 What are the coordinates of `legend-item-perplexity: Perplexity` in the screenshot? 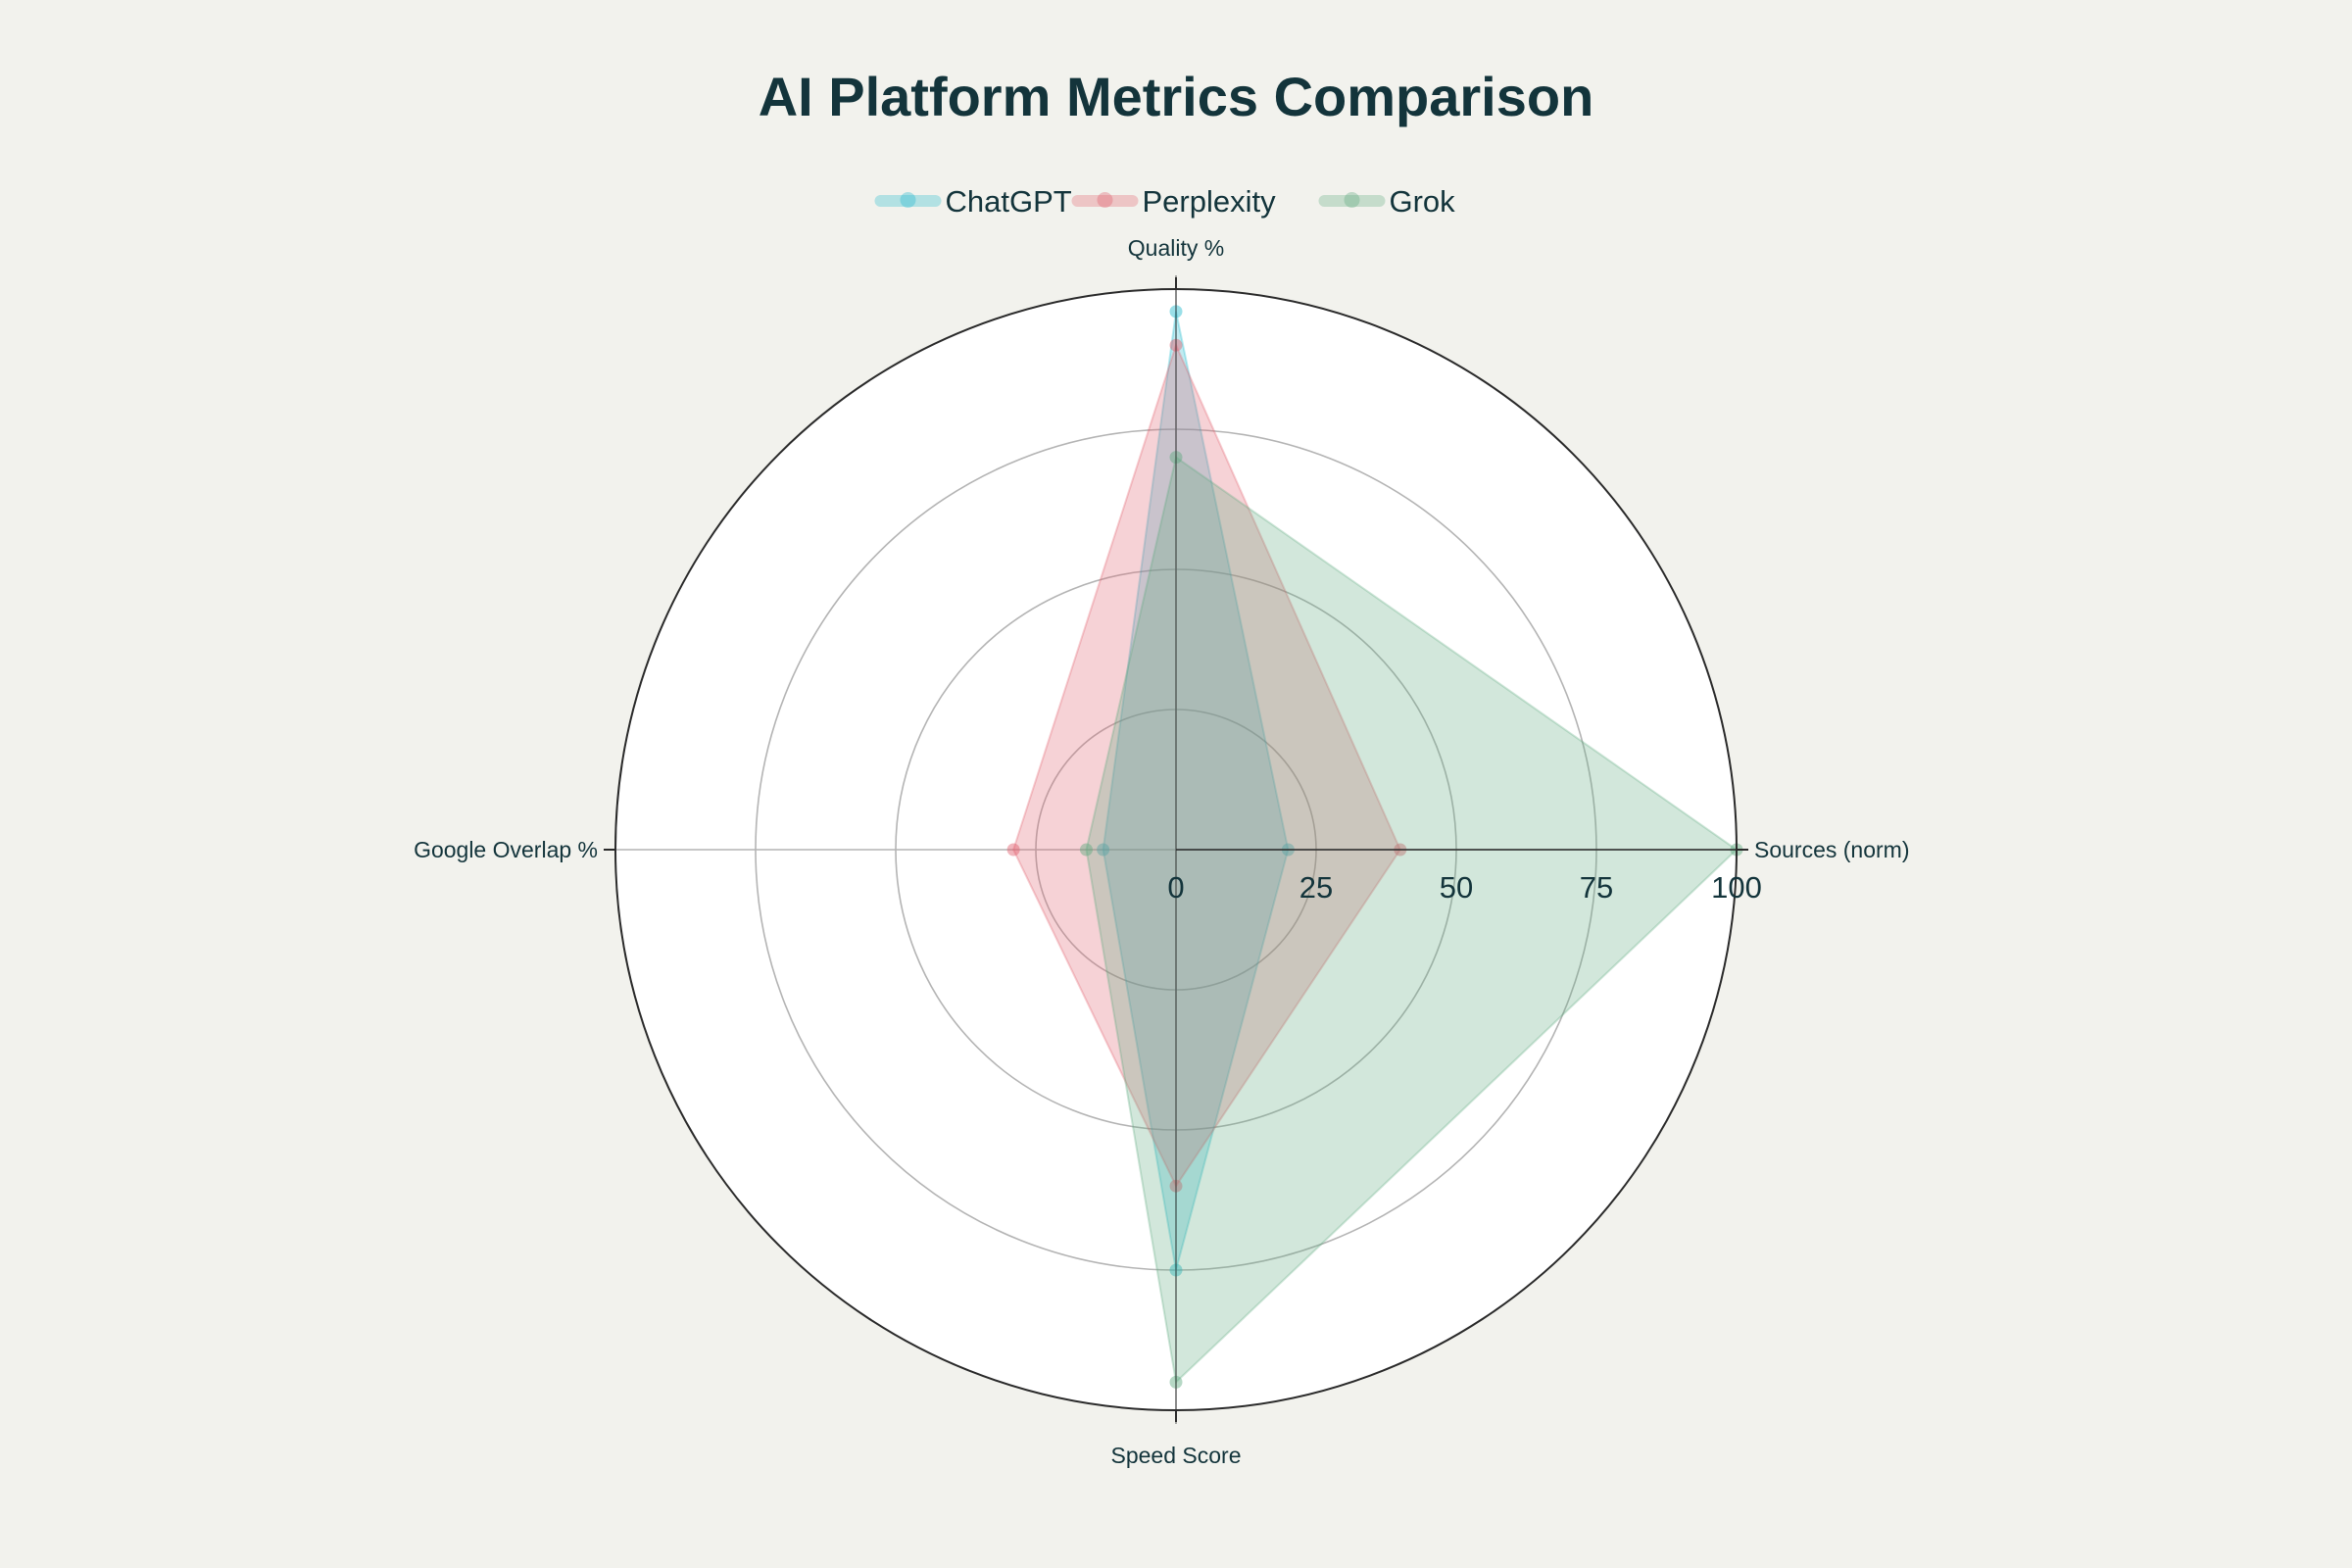 It's located at (1174, 201).